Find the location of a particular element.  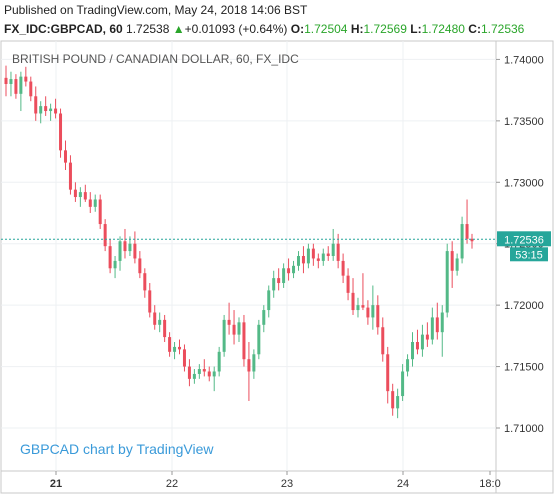

close-value: 1.72536 is located at coordinates (502, 29).